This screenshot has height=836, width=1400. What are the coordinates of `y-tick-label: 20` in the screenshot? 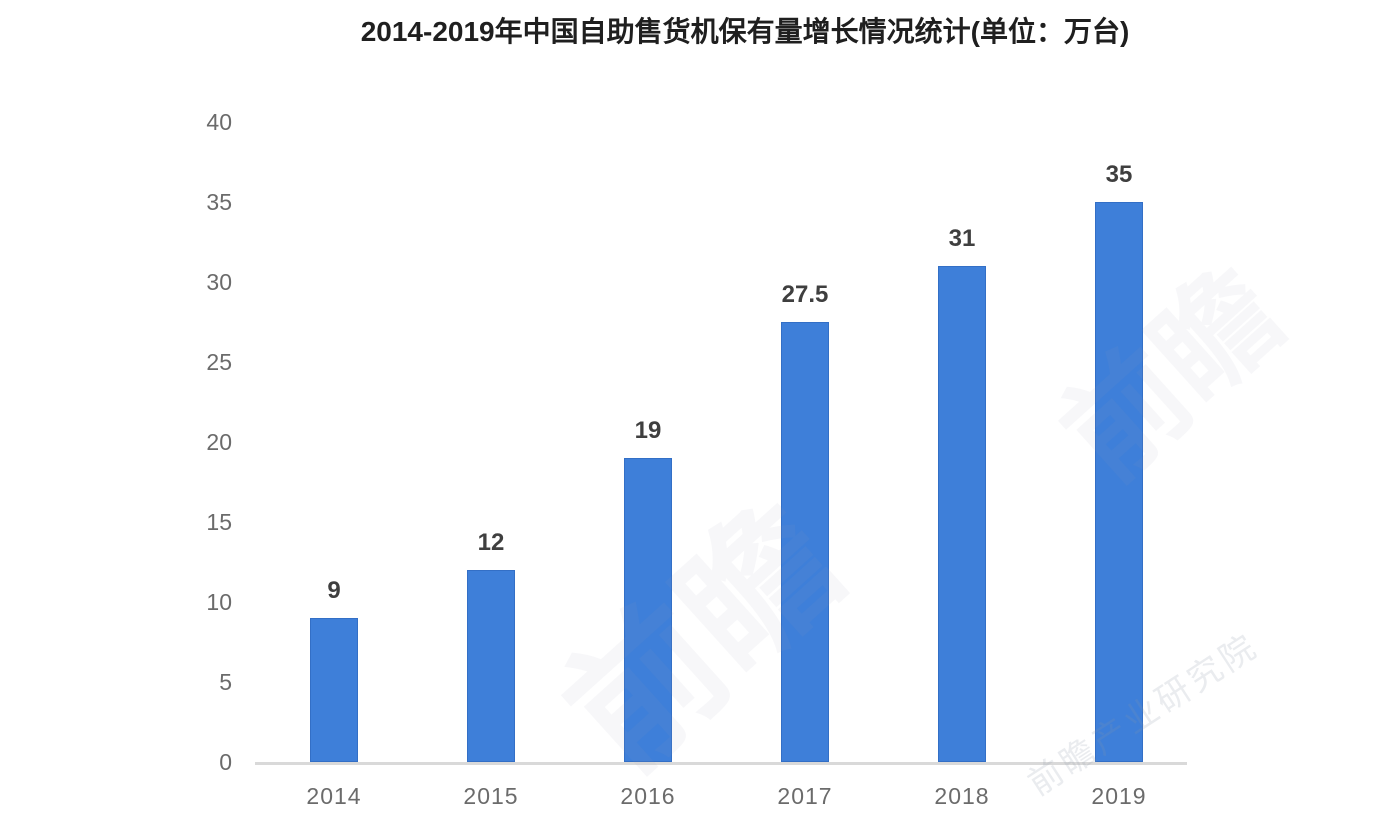 It's located at (219, 442).